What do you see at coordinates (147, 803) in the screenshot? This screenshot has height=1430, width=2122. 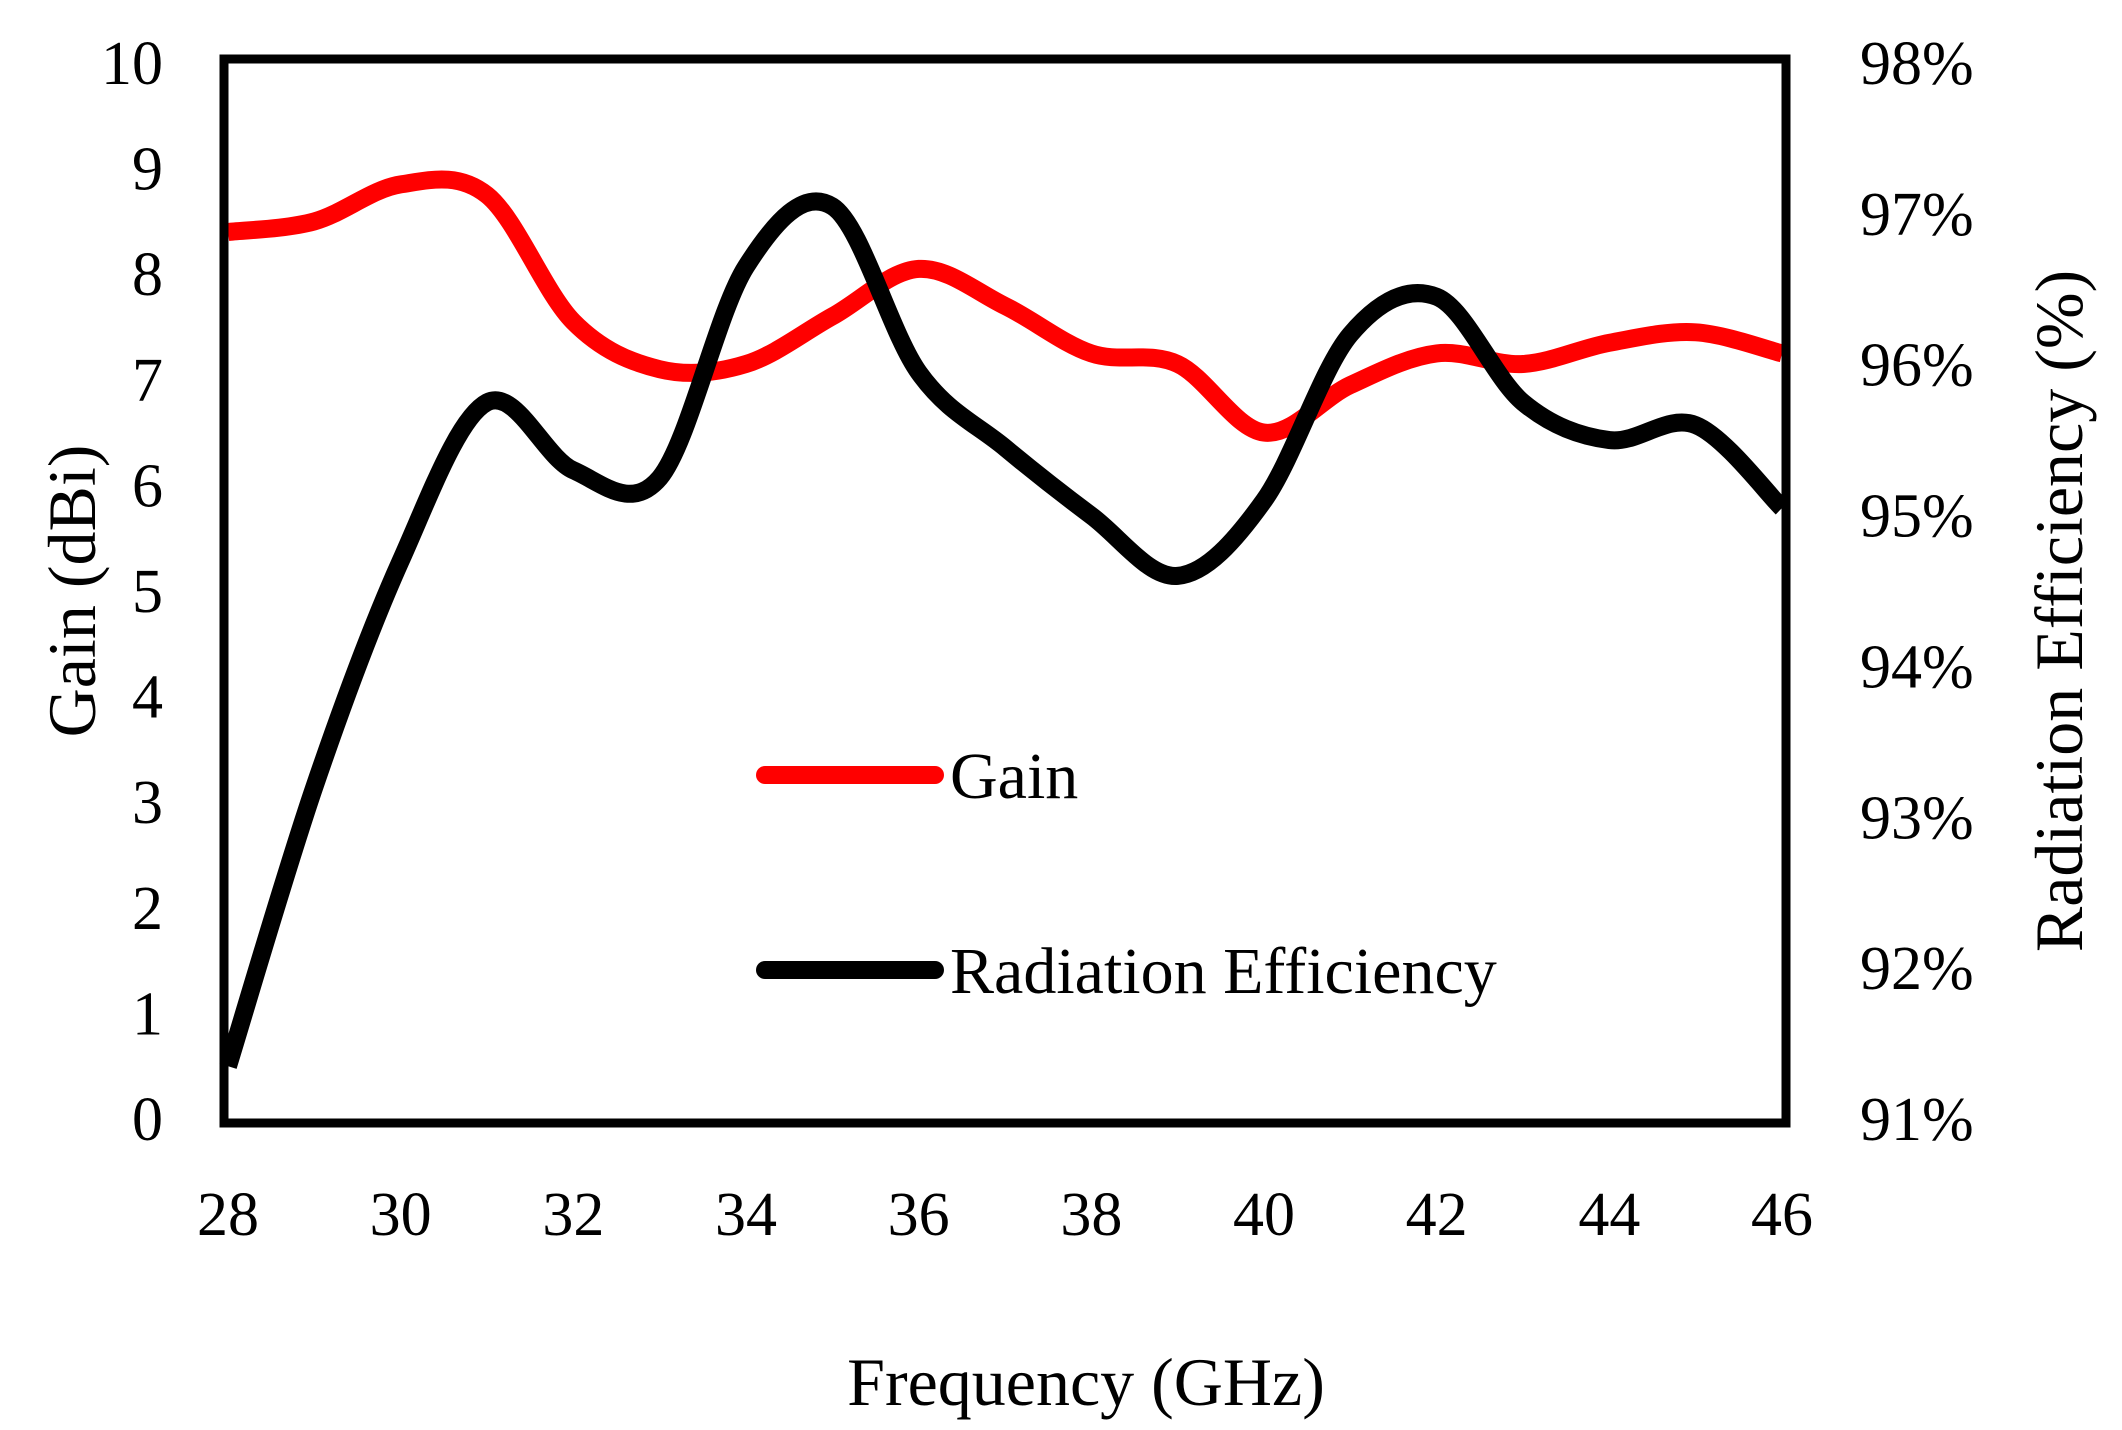 I see `y-tick-label: 3` at bounding box center [147, 803].